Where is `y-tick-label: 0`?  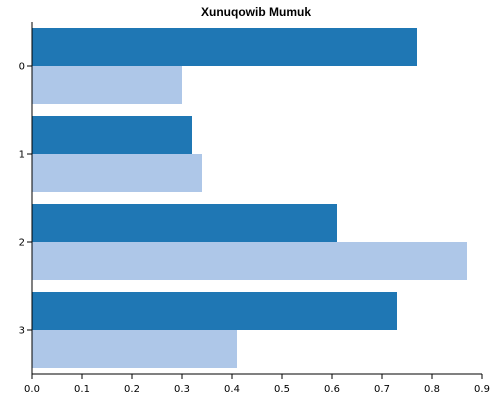
y-tick-label: 0 is located at coordinates (22, 67).